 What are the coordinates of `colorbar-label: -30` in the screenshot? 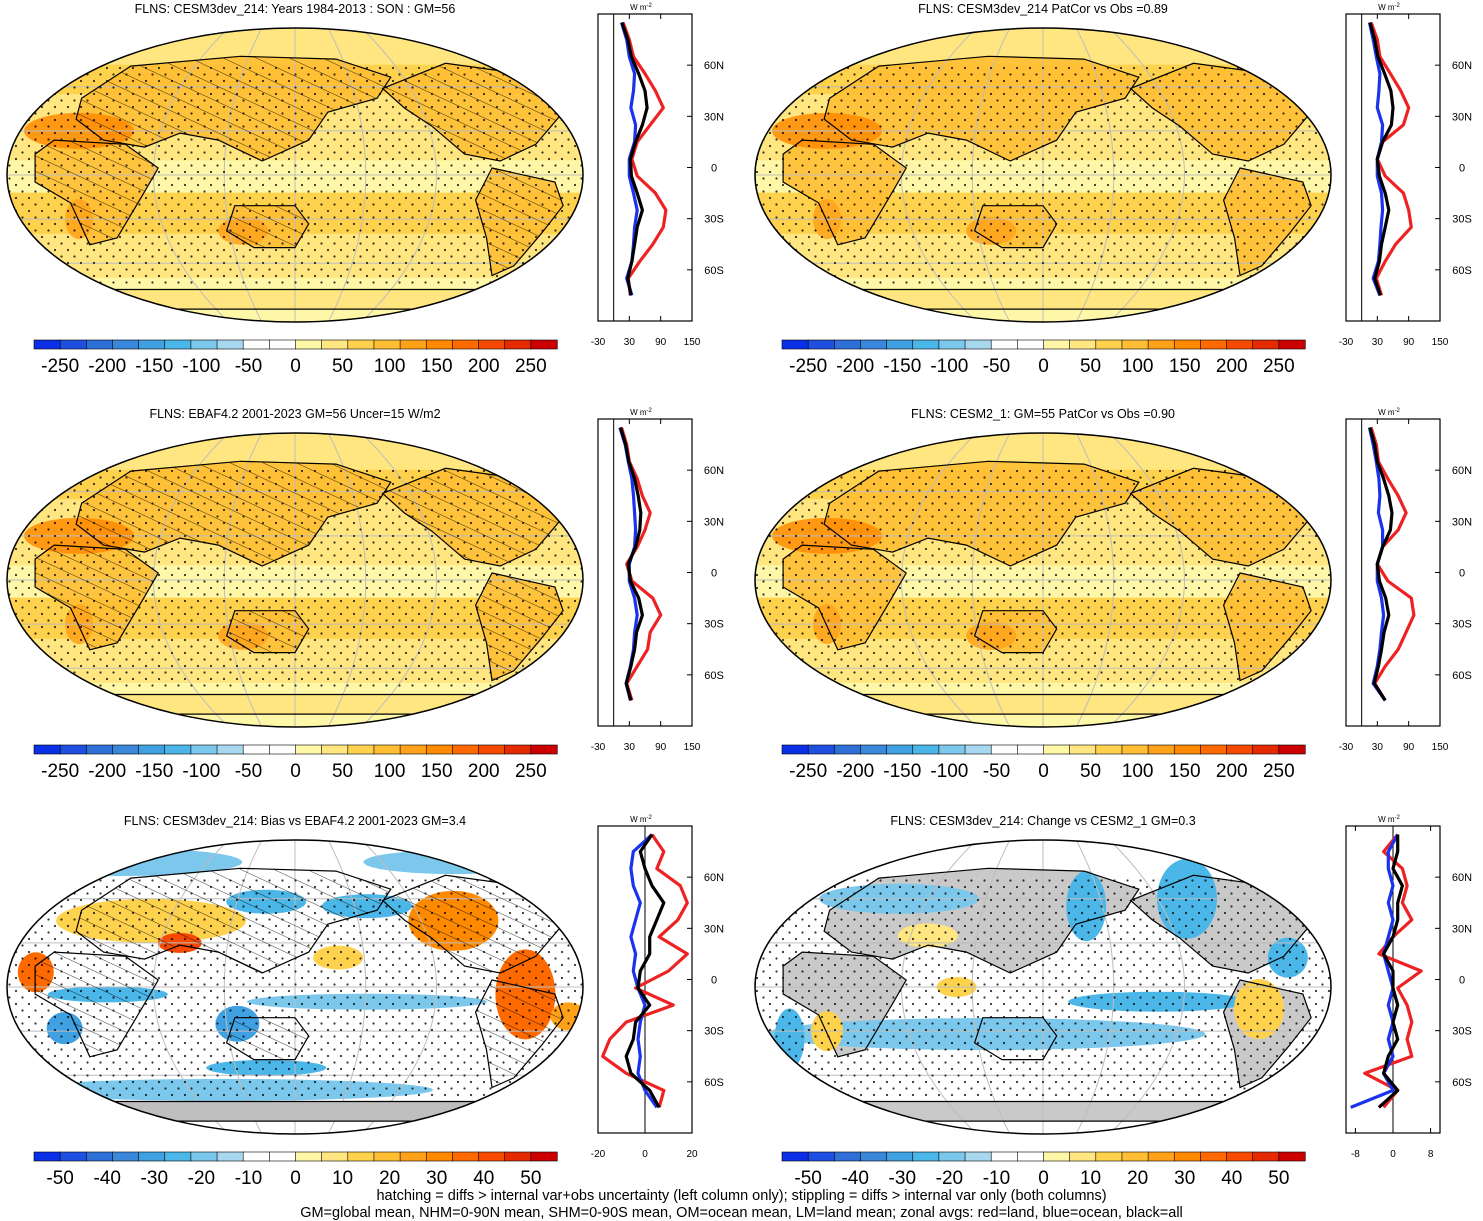 It's located at (154, 1178).